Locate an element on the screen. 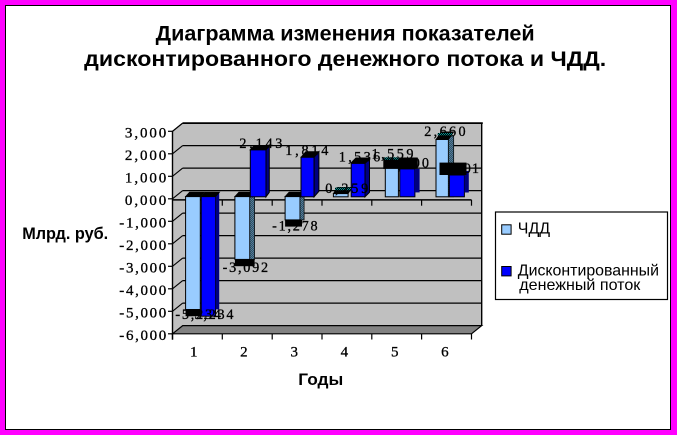 This screenshot has width=677, height=435. svg-text: 6 is located at coordinates (445, 353).